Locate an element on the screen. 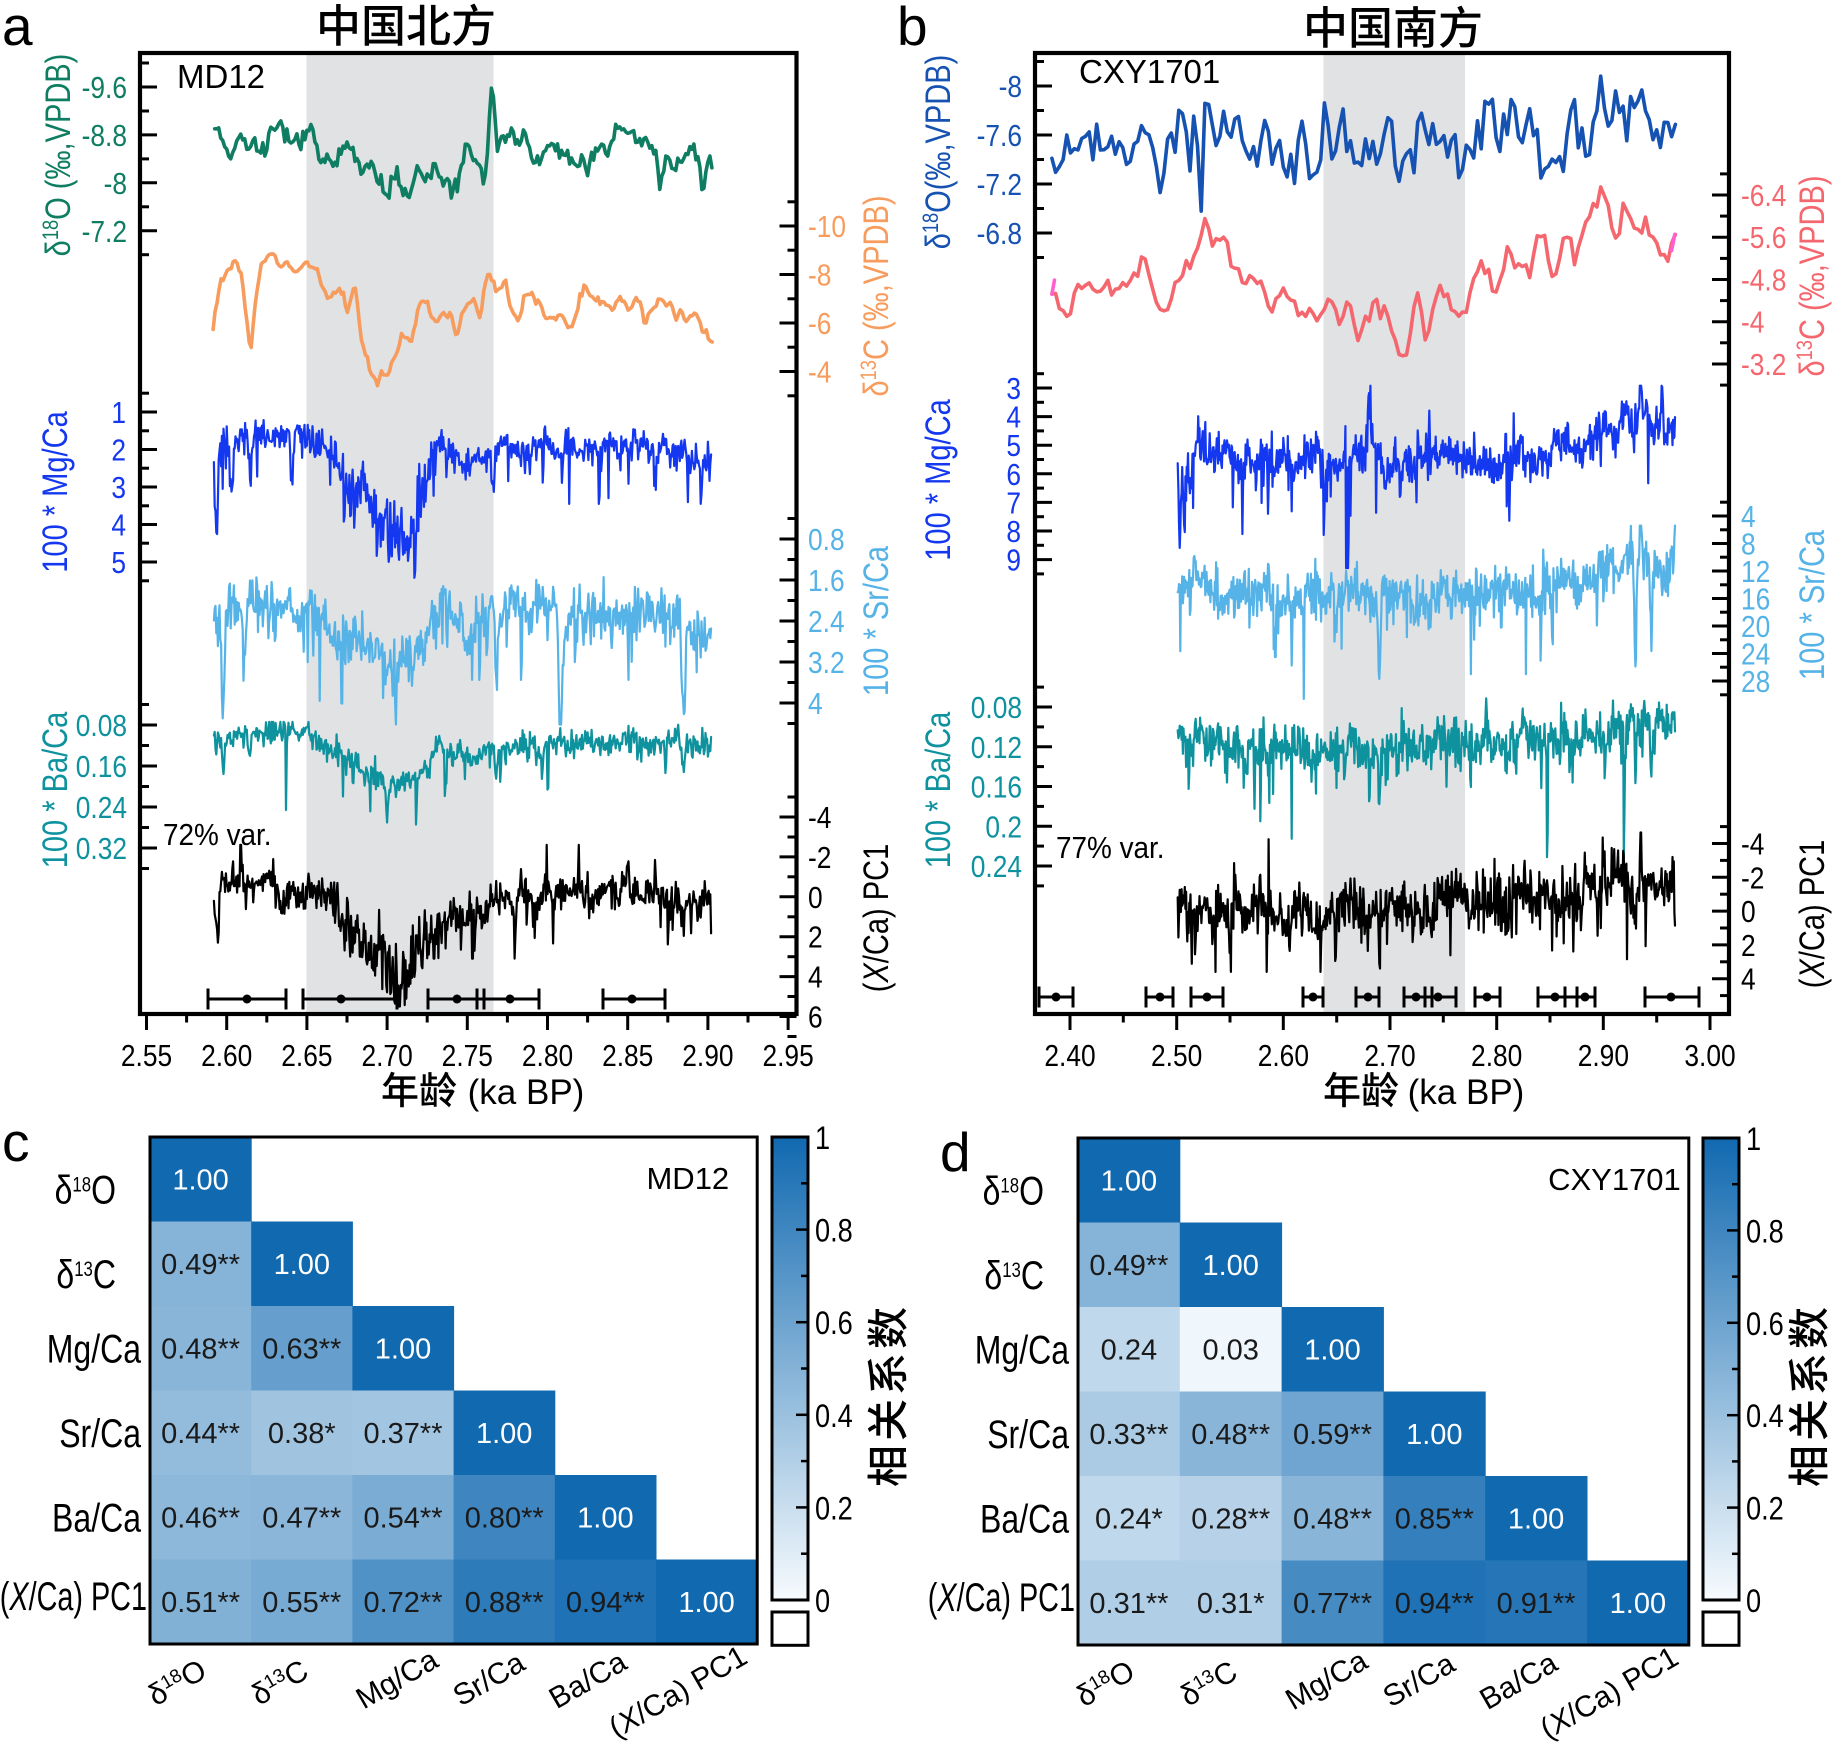 Image resolution: width=1832 pixels, height=1744 pixels. svg-text: 24 is located at coordinates (1755, 655).